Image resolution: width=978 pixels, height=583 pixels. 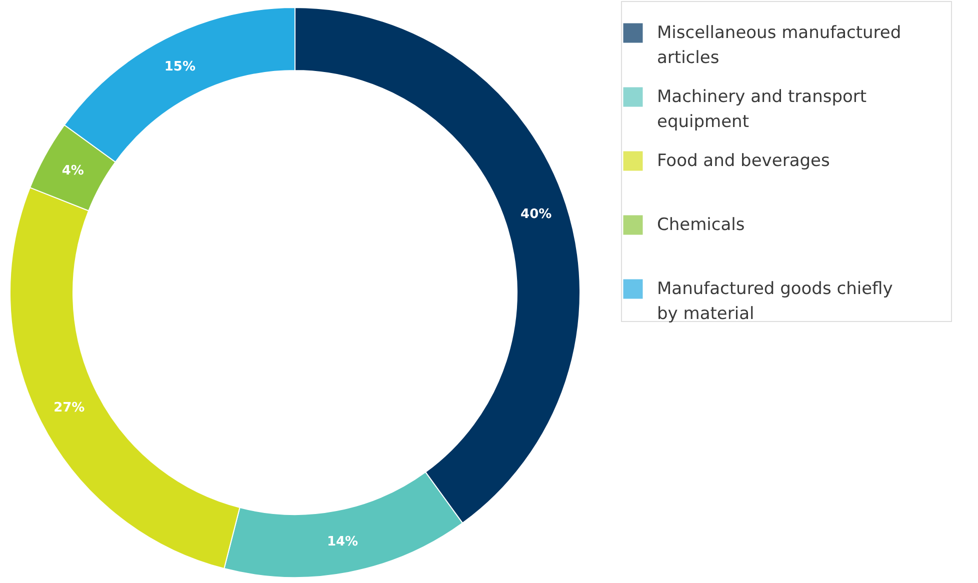 What do you see at coordinates (73, 170) in the screenshot?
I see `data-label: 4%` at bounding box center [73, 170].